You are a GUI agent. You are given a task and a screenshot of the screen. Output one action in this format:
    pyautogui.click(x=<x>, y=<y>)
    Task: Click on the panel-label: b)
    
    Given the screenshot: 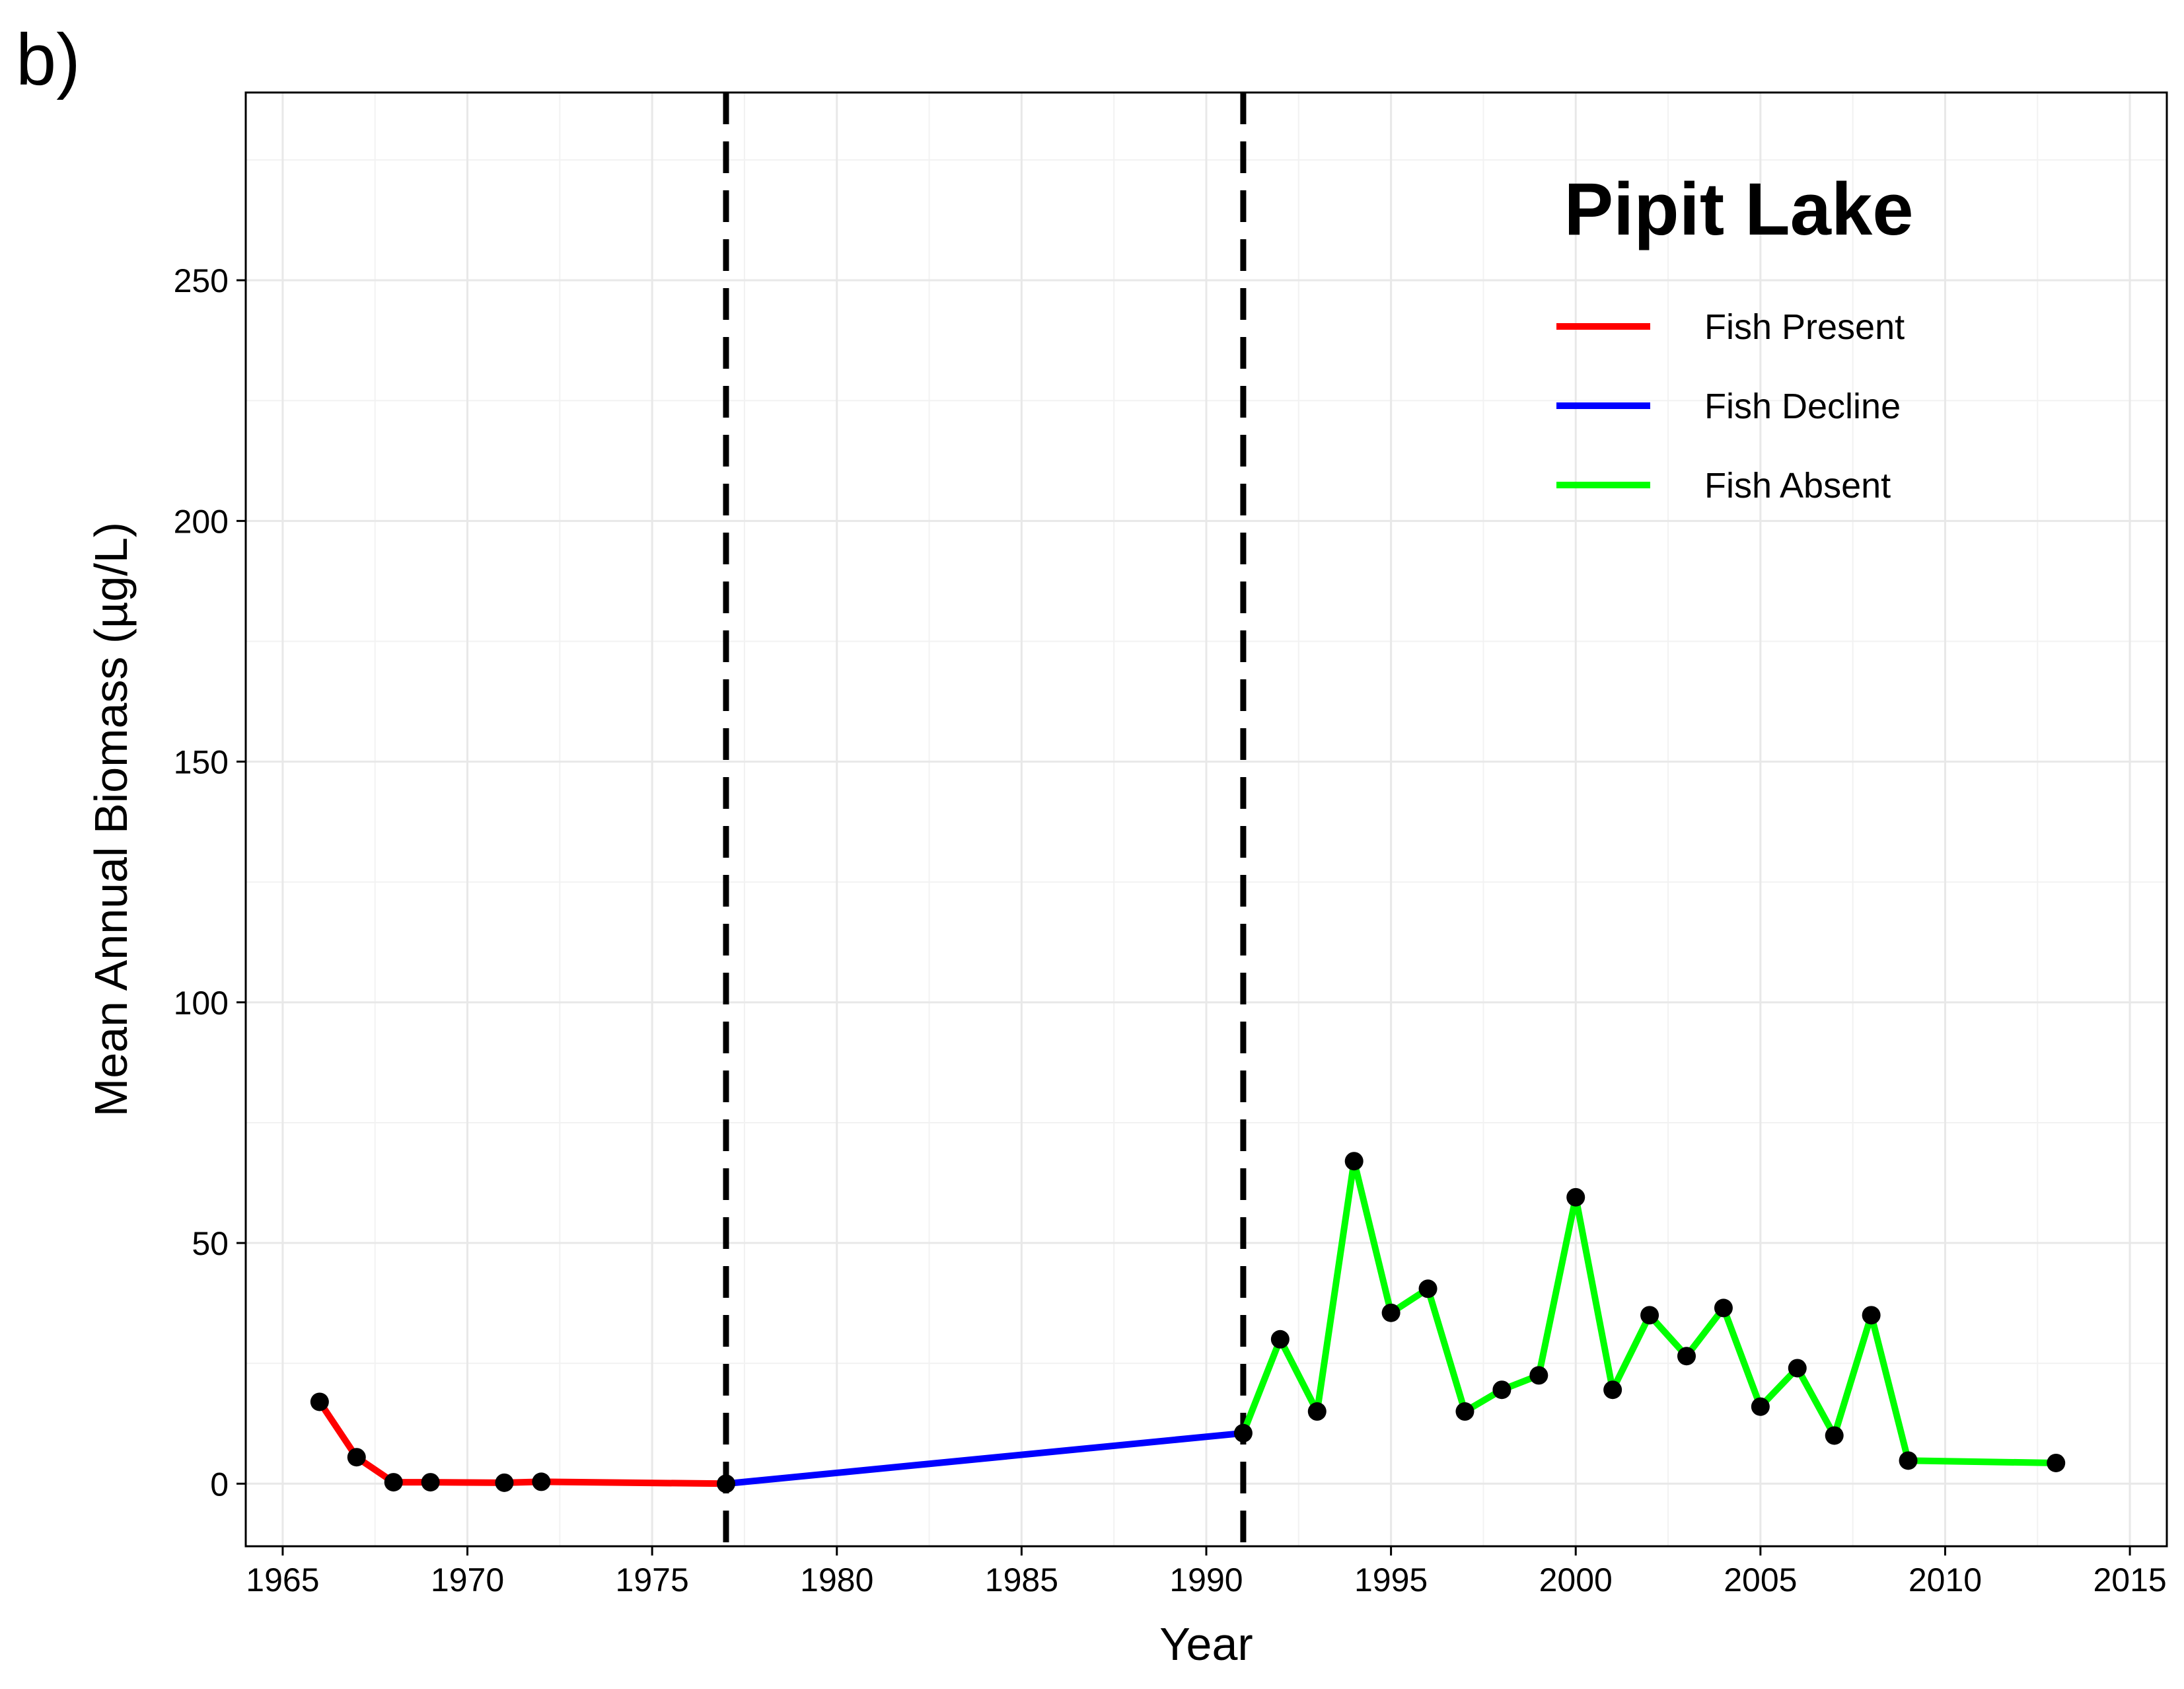 What is the action you would take?
    pyautogui.click(x=48, y=60)
    